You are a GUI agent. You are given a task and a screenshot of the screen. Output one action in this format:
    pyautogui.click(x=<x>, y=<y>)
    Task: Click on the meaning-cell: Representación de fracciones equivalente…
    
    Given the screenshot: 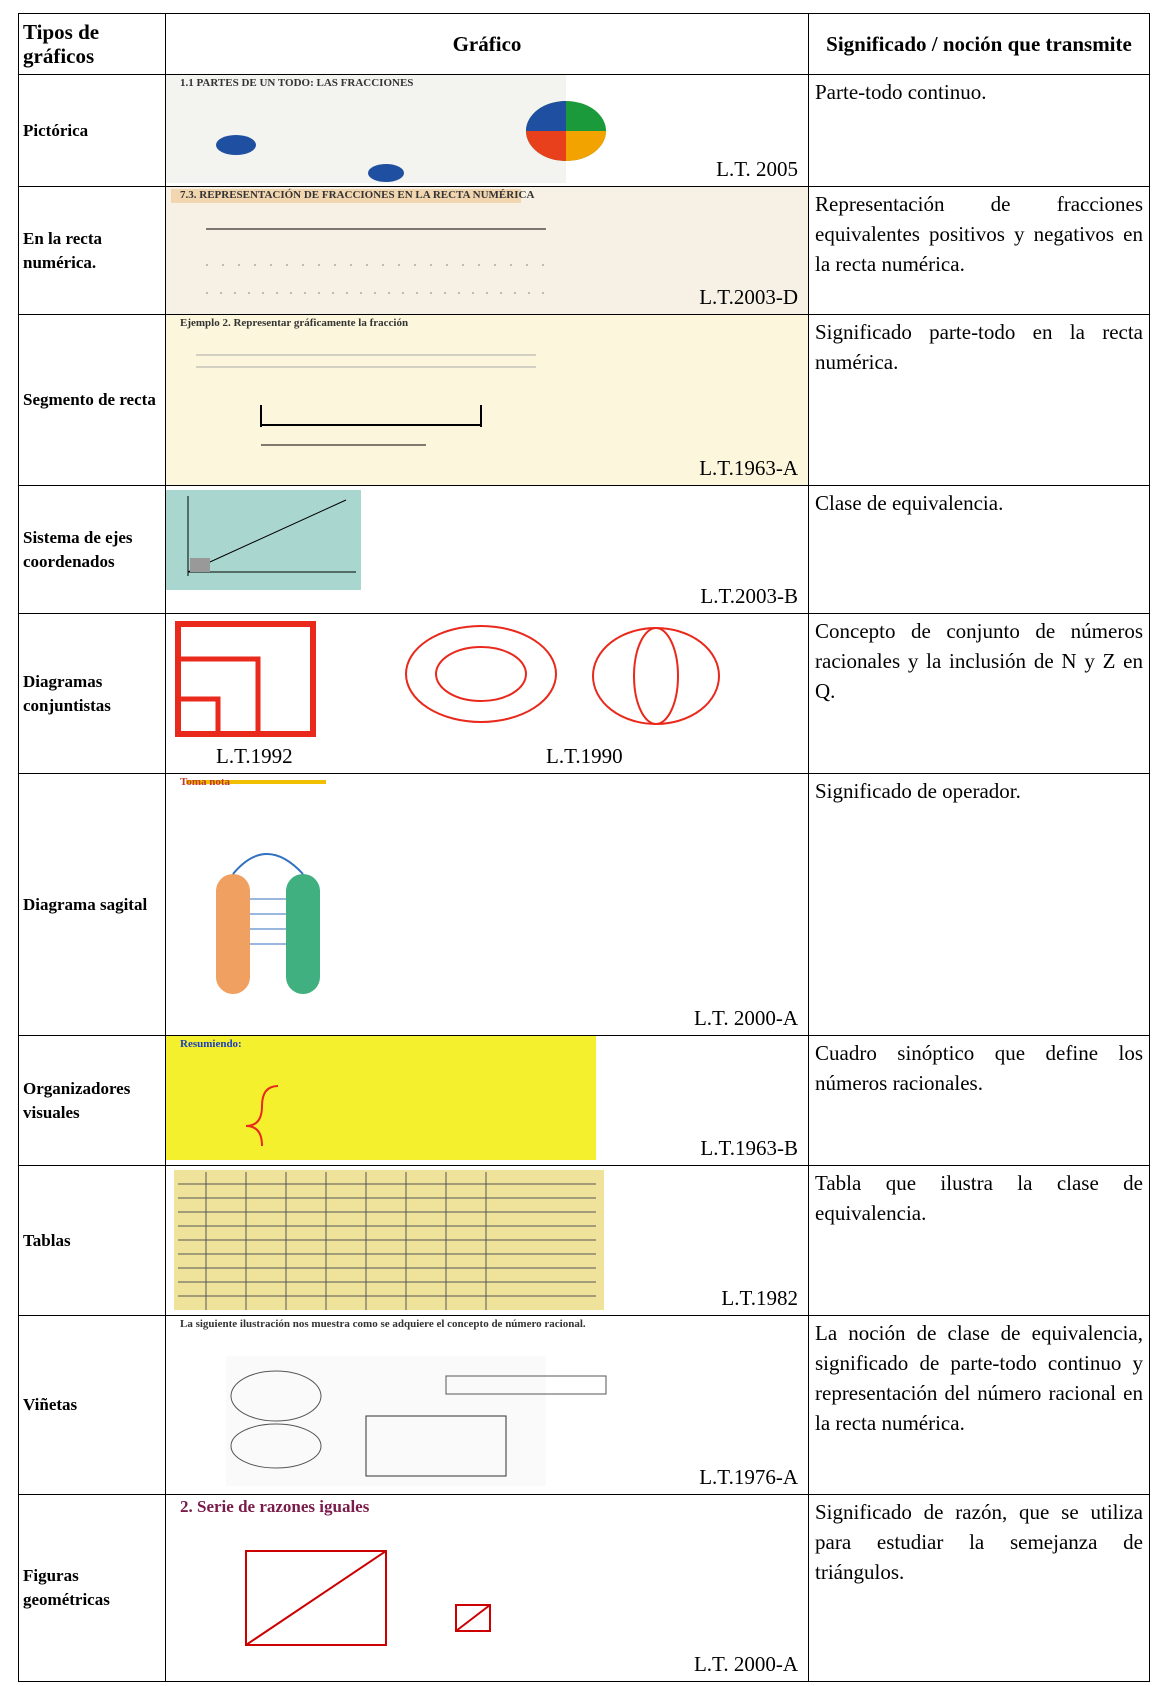 What is the action you would take?
    pyautogui.click(x=979, y=250)
    